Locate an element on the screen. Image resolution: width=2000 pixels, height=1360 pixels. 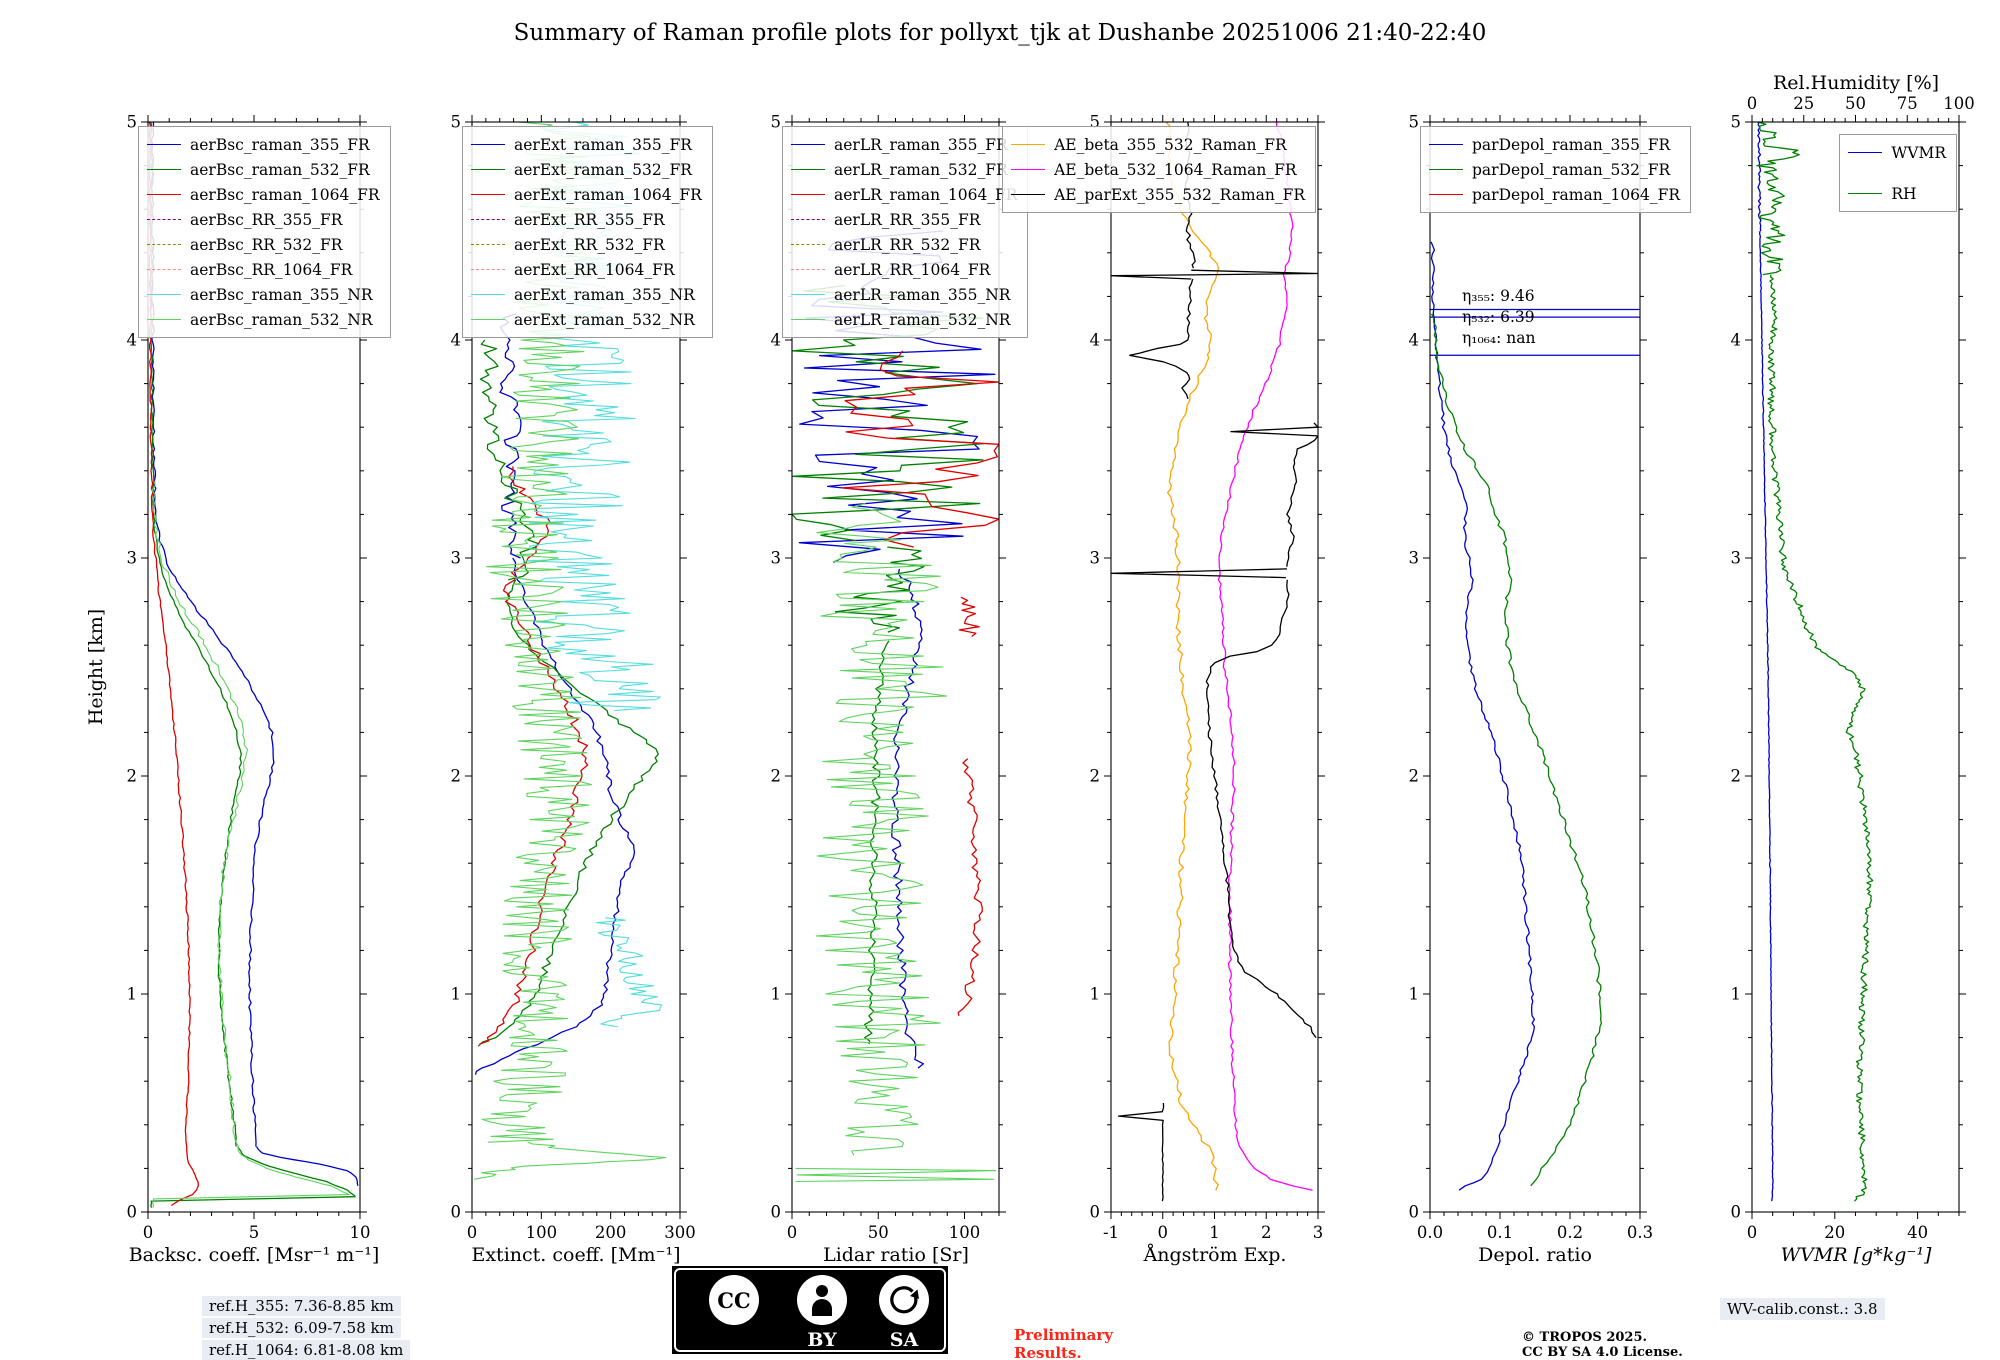
x-label-depol: Depol. ratio is located at coordinates (1535, 1255).